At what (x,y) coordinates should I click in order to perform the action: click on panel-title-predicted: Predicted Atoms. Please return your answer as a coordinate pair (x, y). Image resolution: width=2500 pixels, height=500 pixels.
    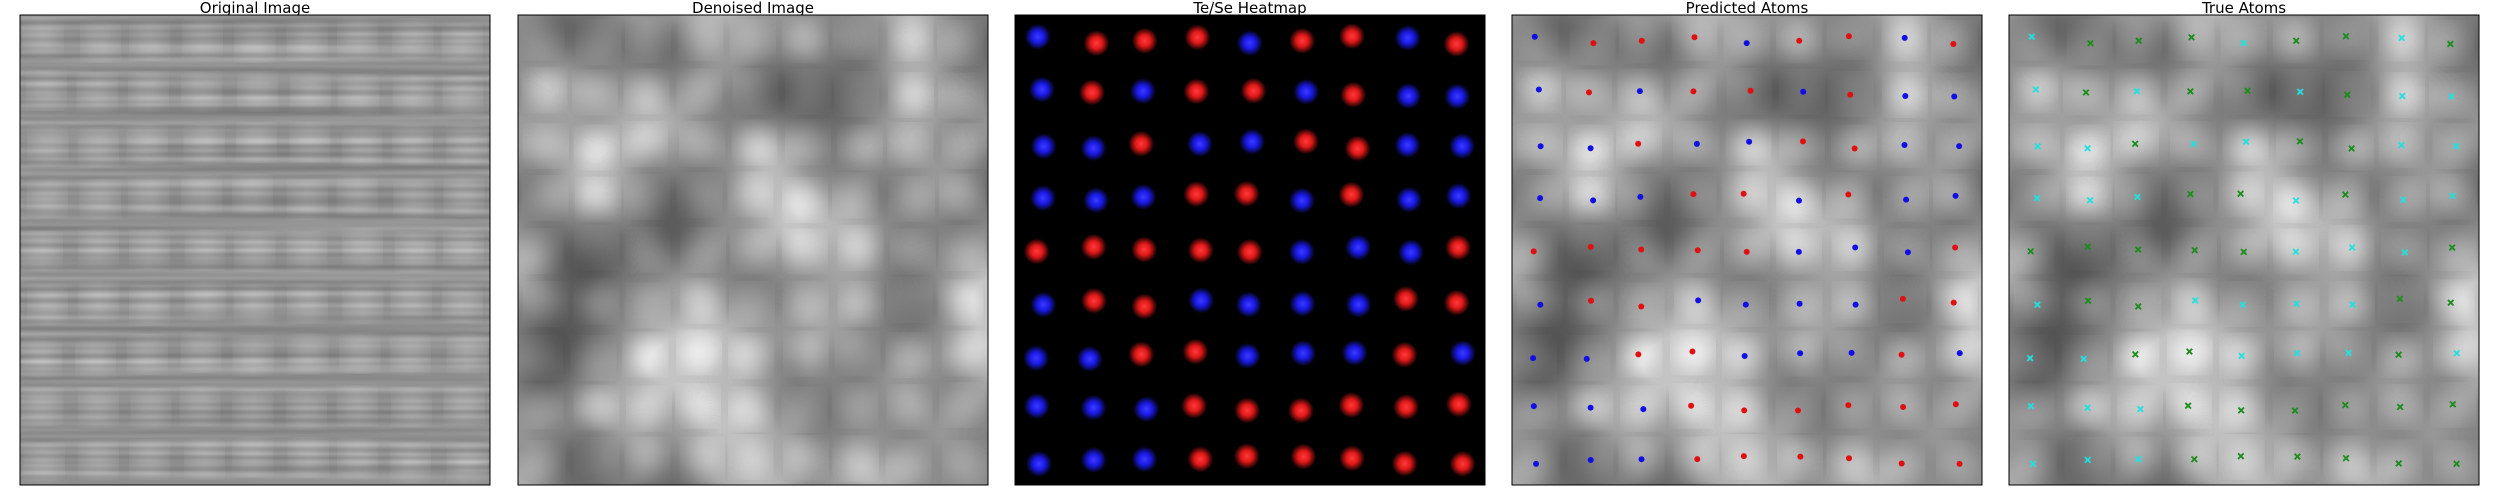
    Looking at the image, I should click on (1747, 8).